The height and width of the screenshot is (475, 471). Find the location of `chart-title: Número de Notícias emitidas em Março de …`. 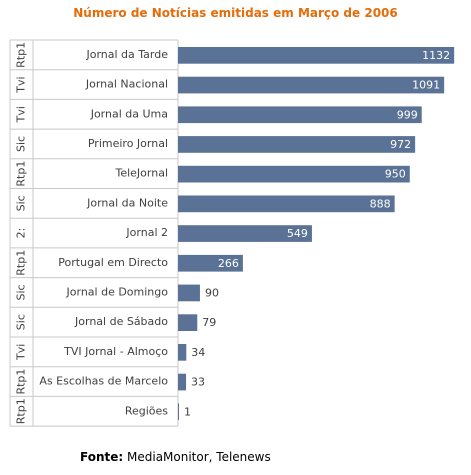

chart-title: Número de Notícias emitidas em Março de … is located at coordinates (235, 13).